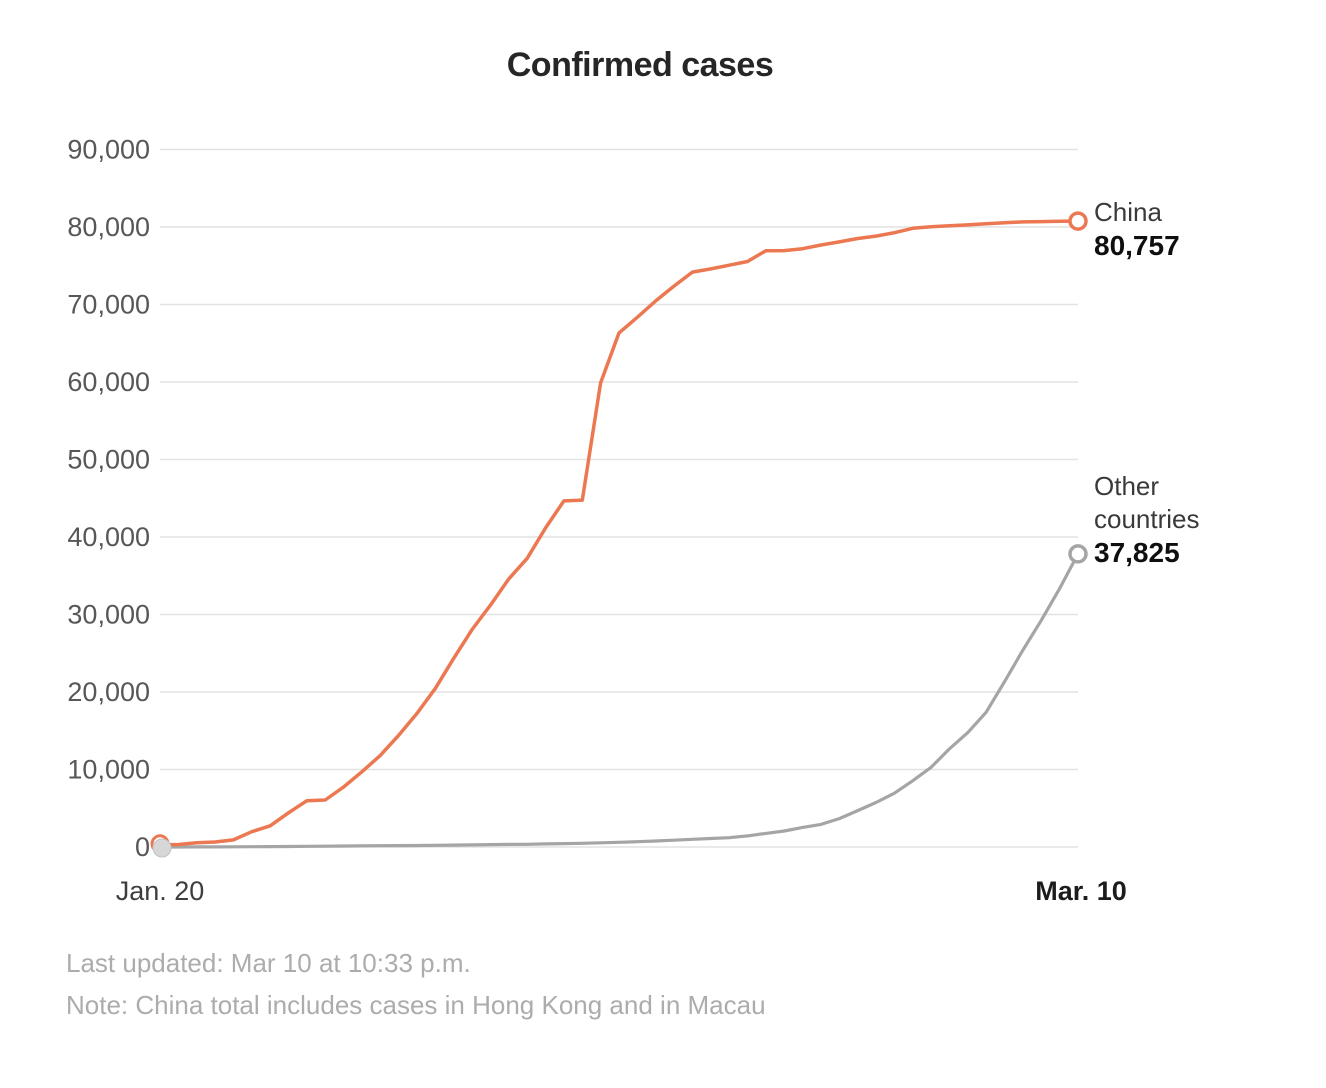  Describe the element at coordinates (108, 615) in the screenshot. I see `y-tick-label-30000: 30,000` at that location.